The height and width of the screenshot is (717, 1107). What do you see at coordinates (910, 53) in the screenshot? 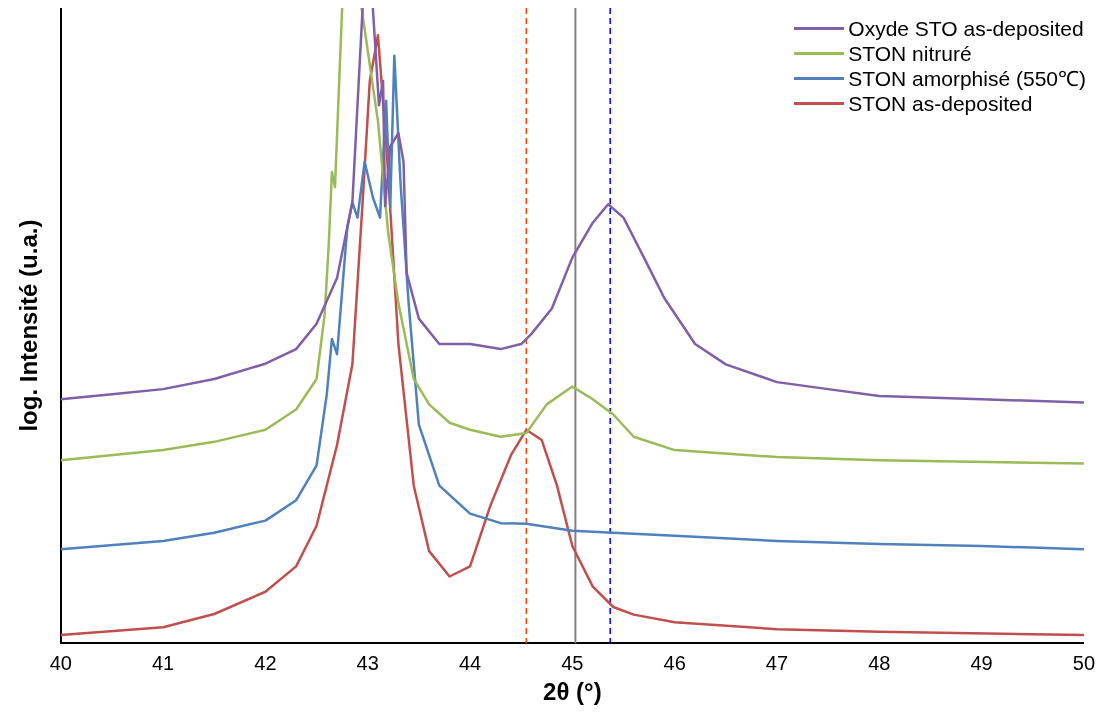
I see `legend-label: STON nitruré` at bounding box center [910, 53].